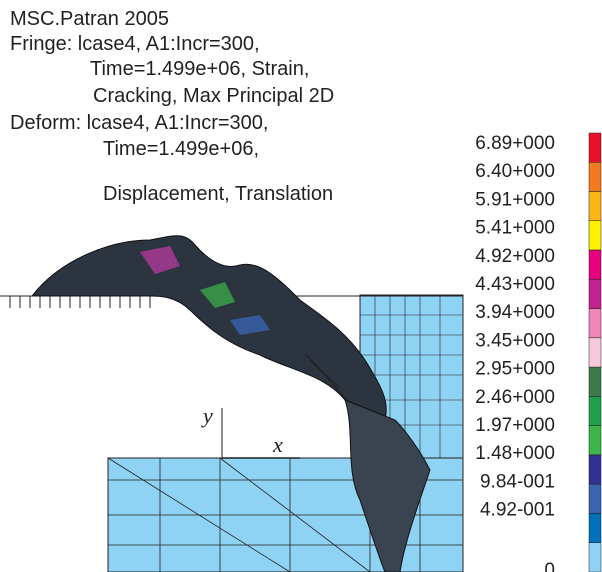 The width and height of the screenshot is (602, 572). Describe the element at coordinates (277, 444) in the screenshot. I see `axis-label: x` at that location.